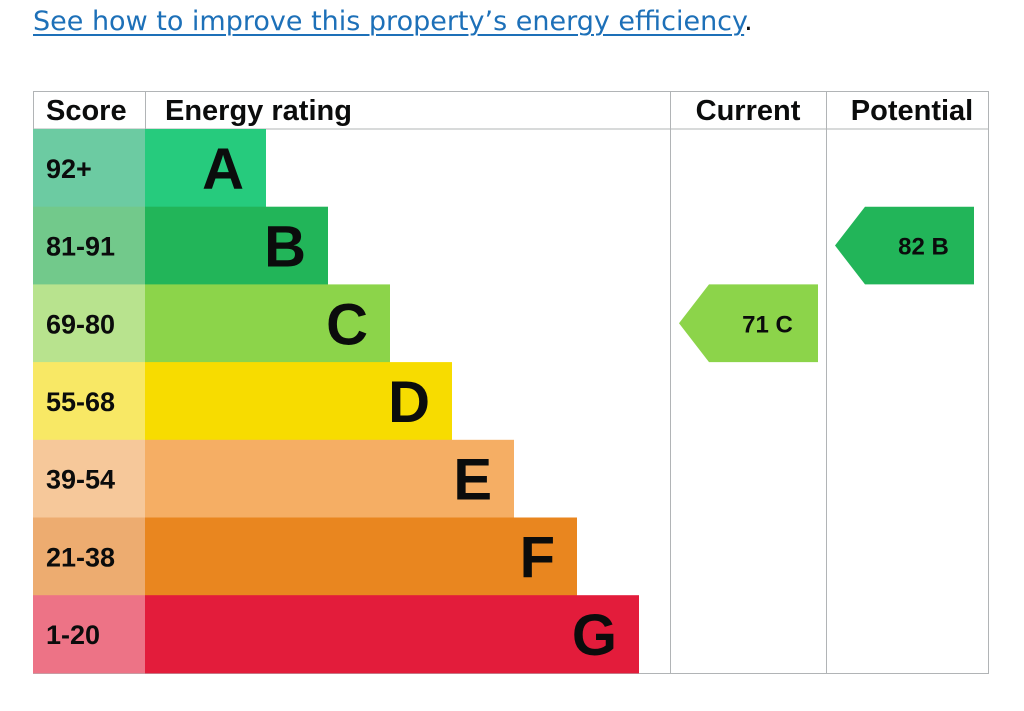 The width and height of the screenshot is (1024, 711). Describe the element at coordinates (298, 401) in the screenshot. I see `band-bar-d` at that location.